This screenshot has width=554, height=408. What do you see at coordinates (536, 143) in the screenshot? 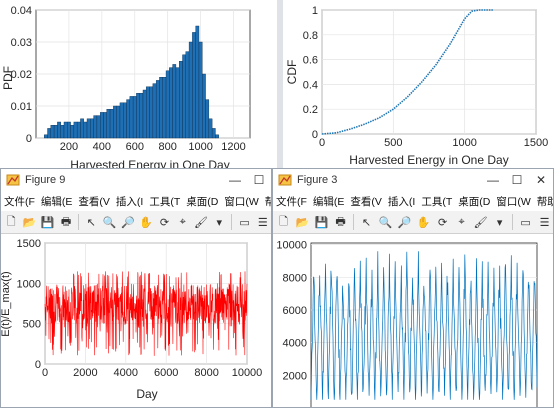
I see `x-tick-label: 1500` at bounding box center [536, 143].